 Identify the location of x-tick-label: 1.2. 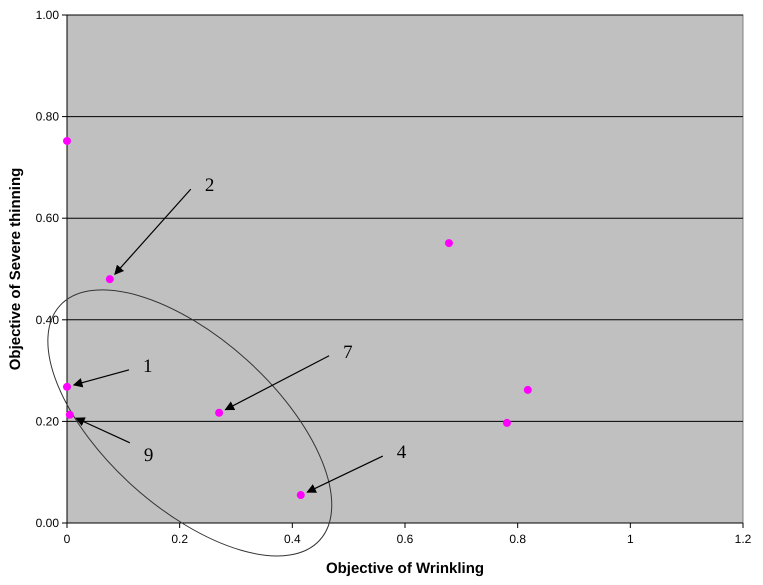
(743, 539).